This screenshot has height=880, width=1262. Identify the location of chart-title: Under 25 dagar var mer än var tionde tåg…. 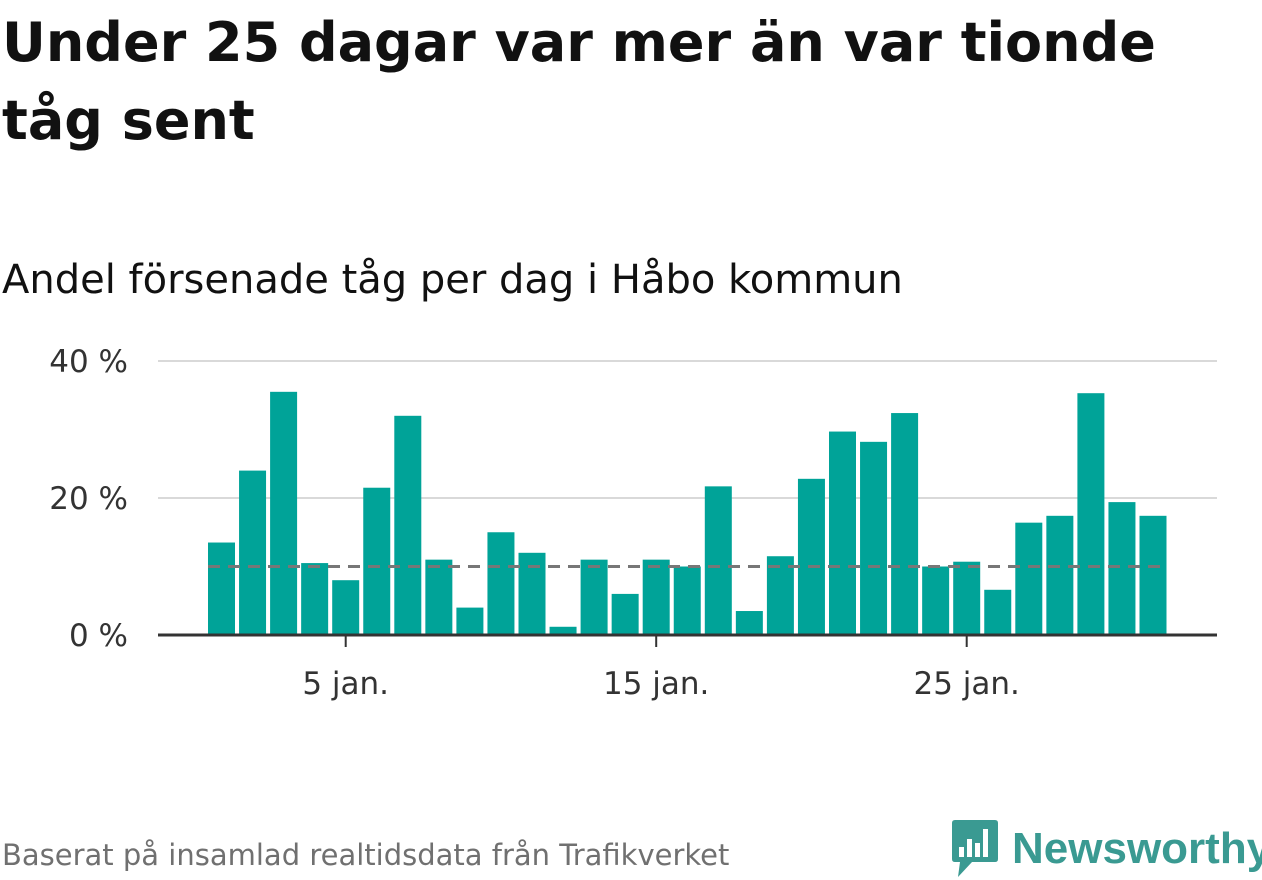
(579, 81).